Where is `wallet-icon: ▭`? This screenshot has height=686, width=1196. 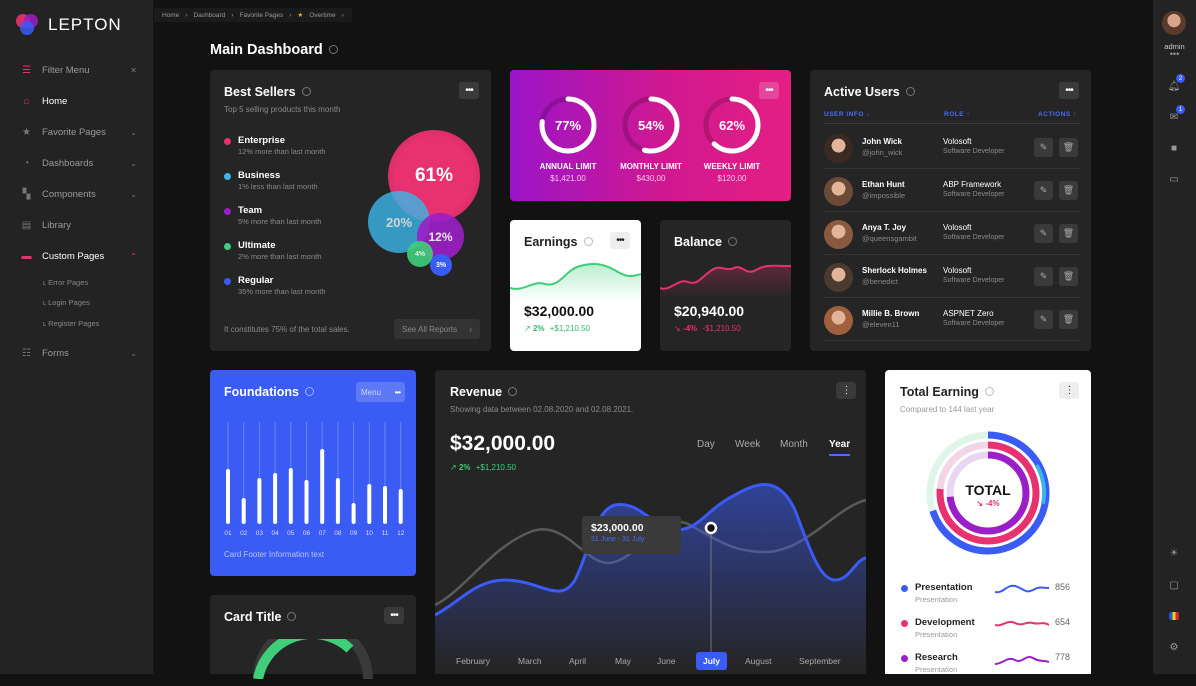 wallet-icon: ▭ is located at coordinates (1174, 179).